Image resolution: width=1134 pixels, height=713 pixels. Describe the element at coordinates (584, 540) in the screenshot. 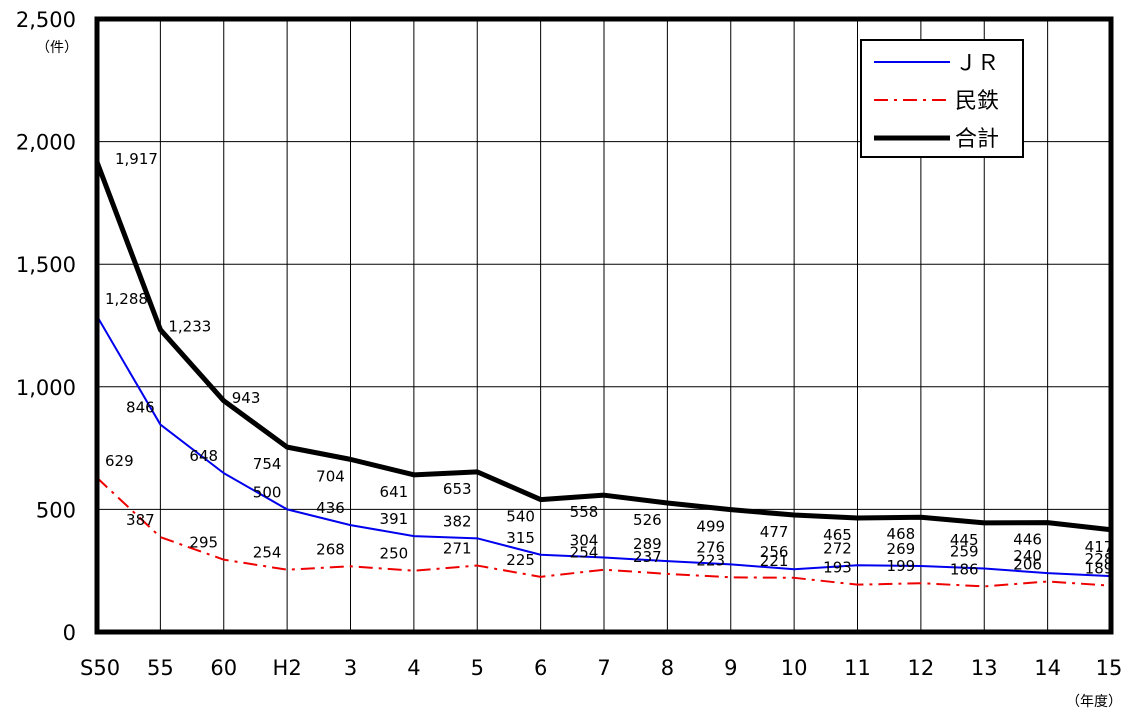

I see `data-label: 304` at that location.